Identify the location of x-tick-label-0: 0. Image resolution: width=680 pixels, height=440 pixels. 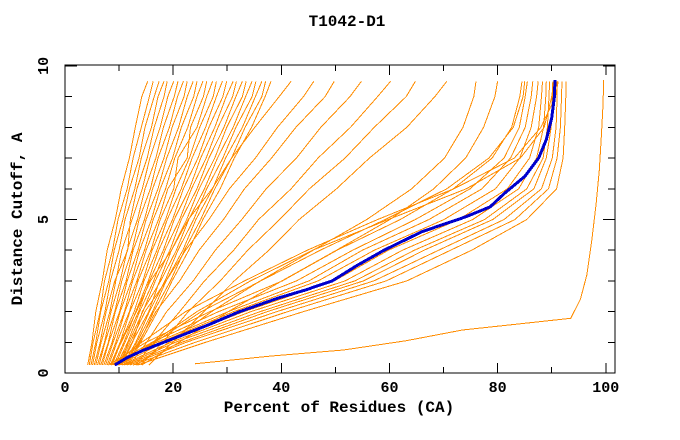
(64, 388).